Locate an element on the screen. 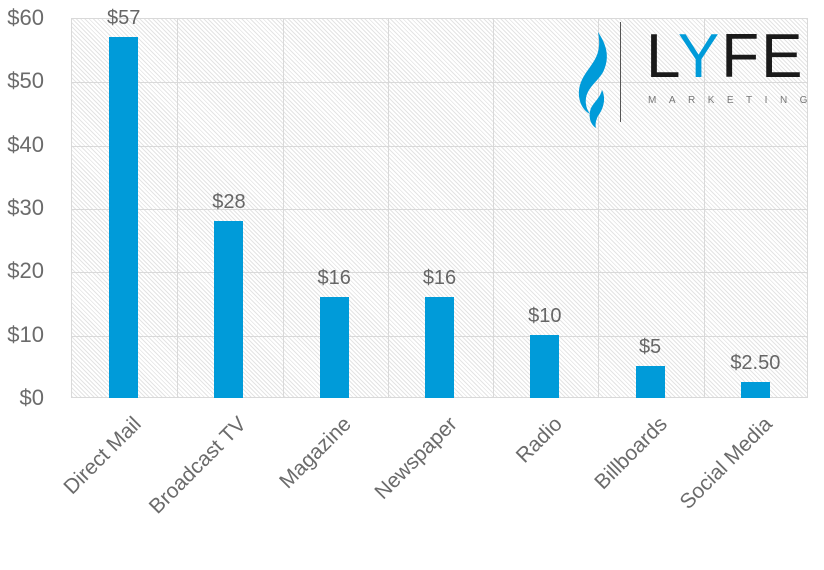 The image size is (824, 570). y-tick-label: $30 is located at coordinates (25, 207).